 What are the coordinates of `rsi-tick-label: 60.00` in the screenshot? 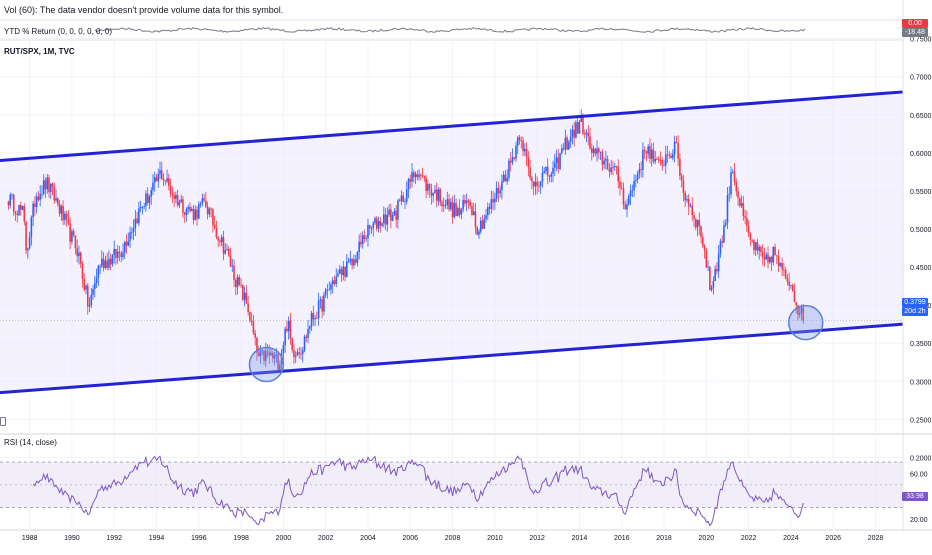 It's located at (919, 474).